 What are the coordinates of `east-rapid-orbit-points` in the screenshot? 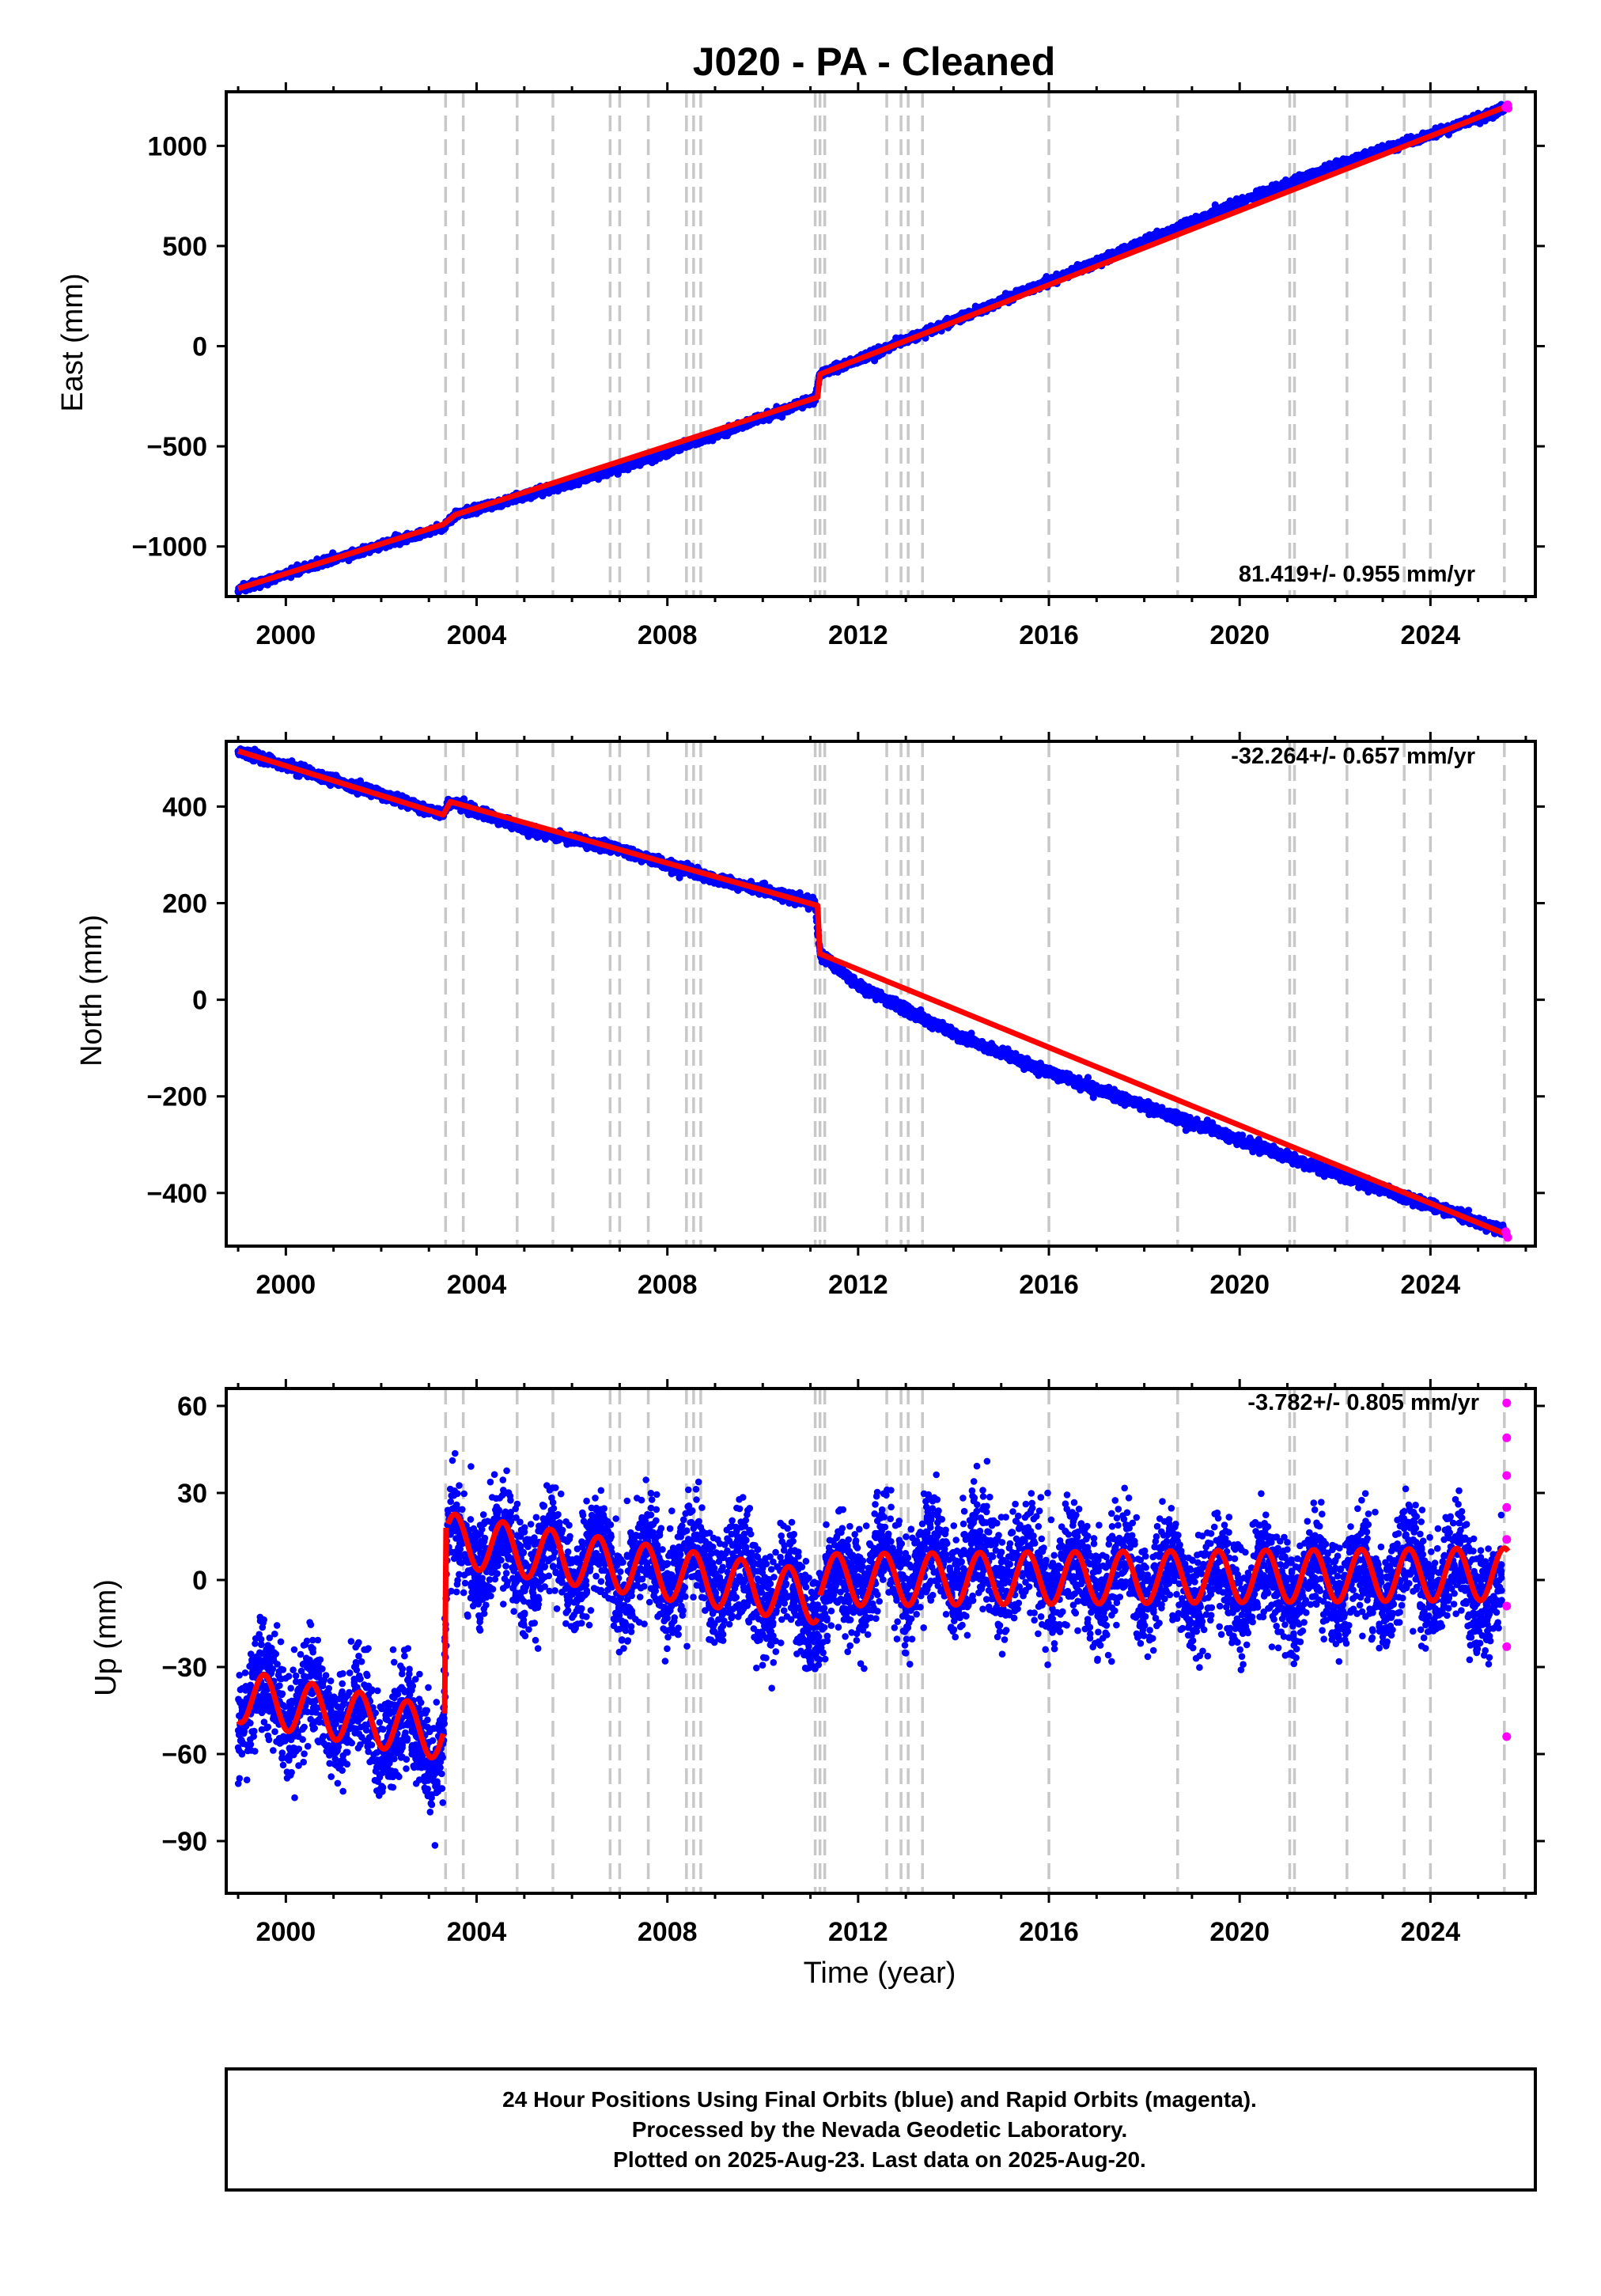 It's located at (1507, 106).